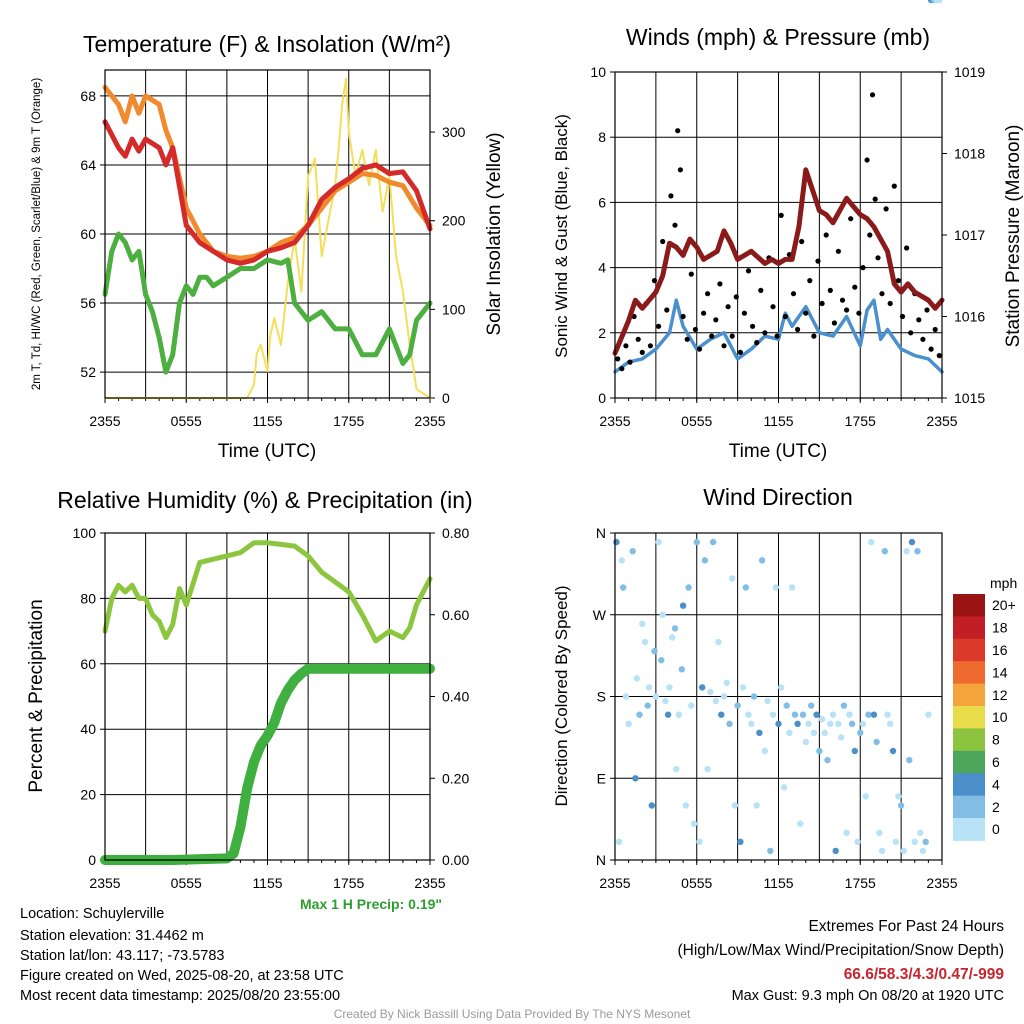 This screenshot has height=1024, width=1024. What do you see at coordinates (88, 598) in the screenshot?
I see `chart-3-y-tick-label: 80` at bounding box center [88, 598].